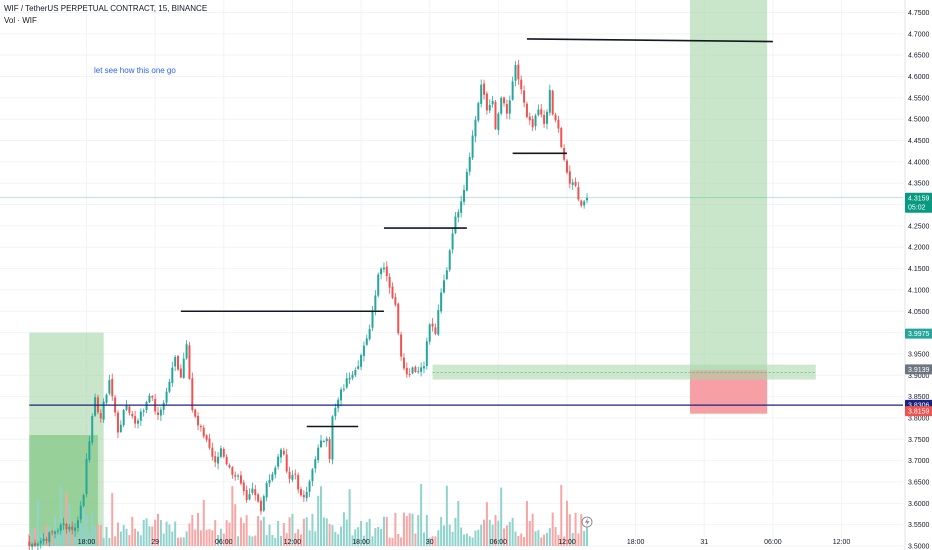 The height and width of the screenshot is (550, 932). What do you see at coordinates (918, 333) in the screenshot?
I see `target-price-tag-bg` at bounding box center [918, 333].